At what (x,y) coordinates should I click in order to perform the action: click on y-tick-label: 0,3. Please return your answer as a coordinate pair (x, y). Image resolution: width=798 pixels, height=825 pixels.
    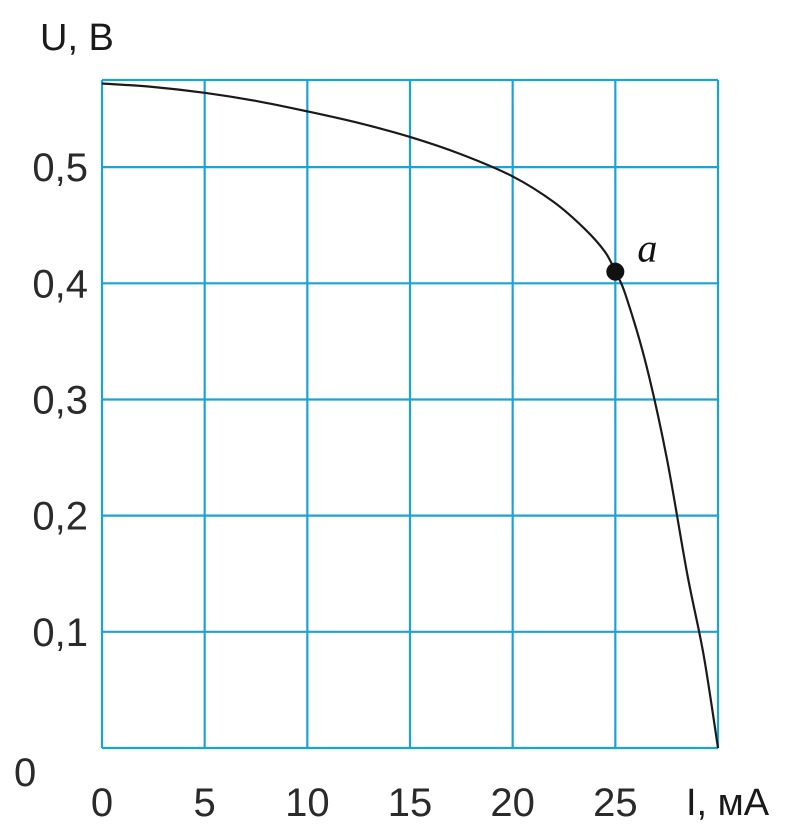
    Looking at the image, I should click on (60, 400).